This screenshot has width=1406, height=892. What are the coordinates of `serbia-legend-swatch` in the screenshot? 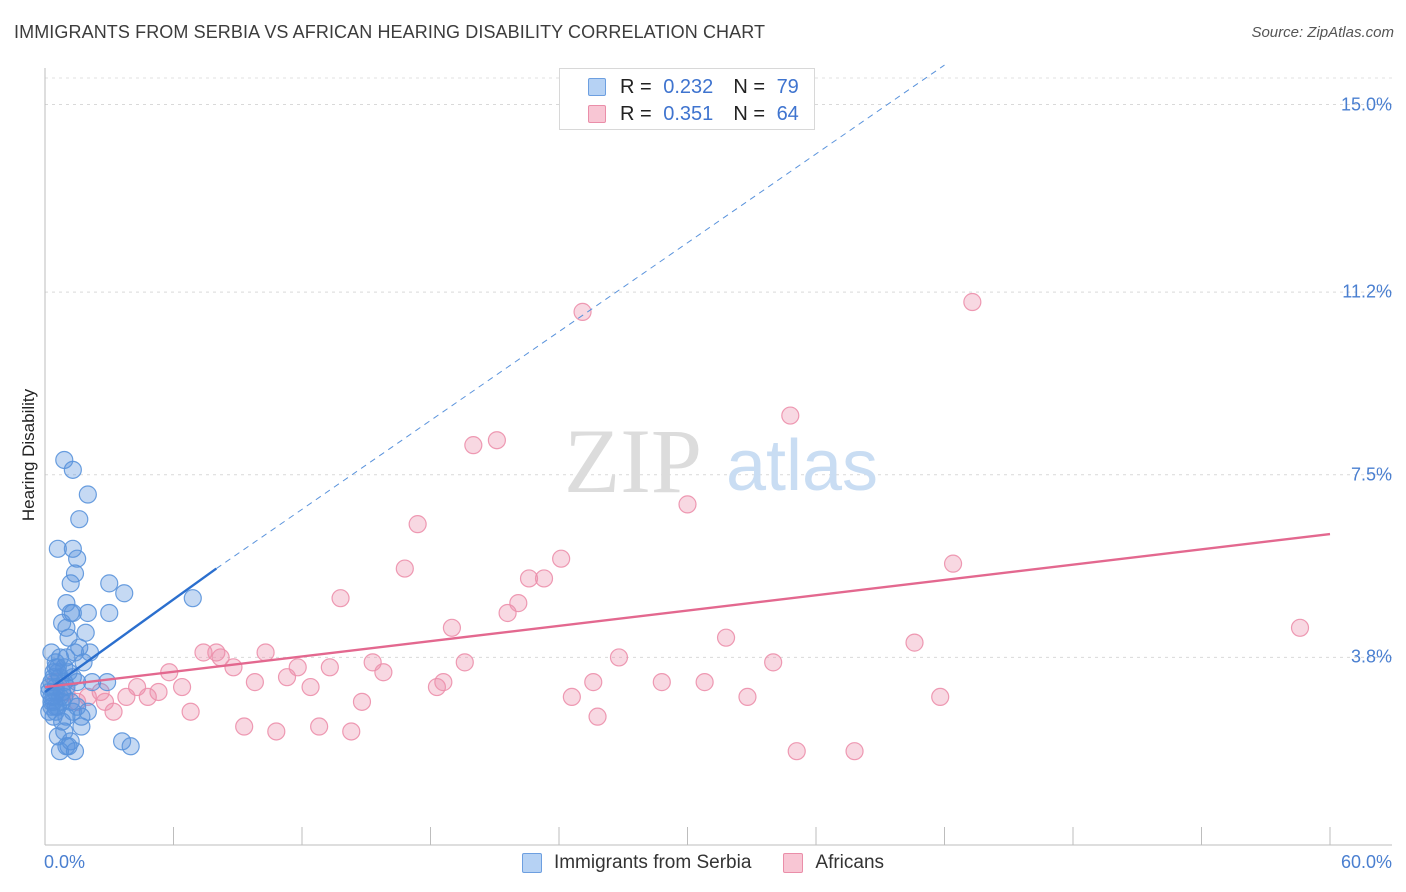 It's located at (531, 863).